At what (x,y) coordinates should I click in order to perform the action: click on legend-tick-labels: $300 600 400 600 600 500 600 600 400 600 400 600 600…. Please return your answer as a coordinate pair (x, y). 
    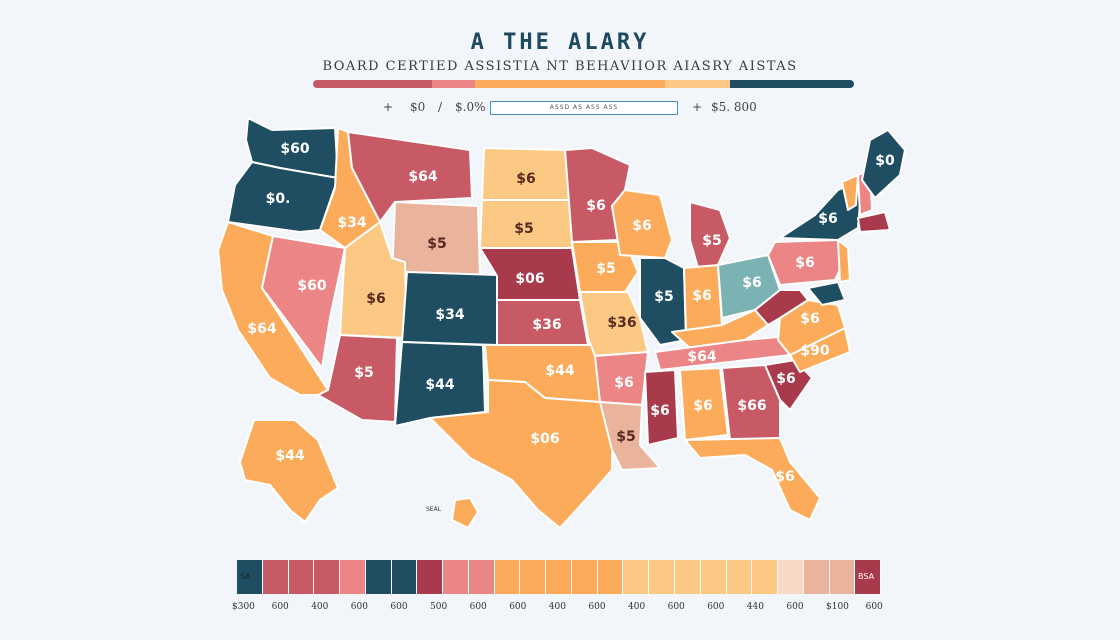
    Looking at the image, I should click on (562, 609).